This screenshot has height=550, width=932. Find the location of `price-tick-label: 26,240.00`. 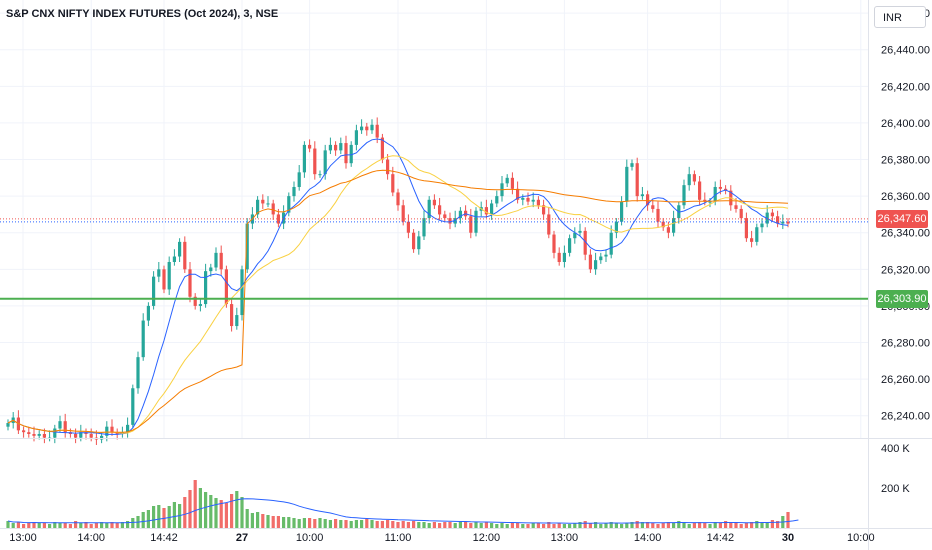

price-tick-label: 26,240.00 is located at coordinates (905, 417).